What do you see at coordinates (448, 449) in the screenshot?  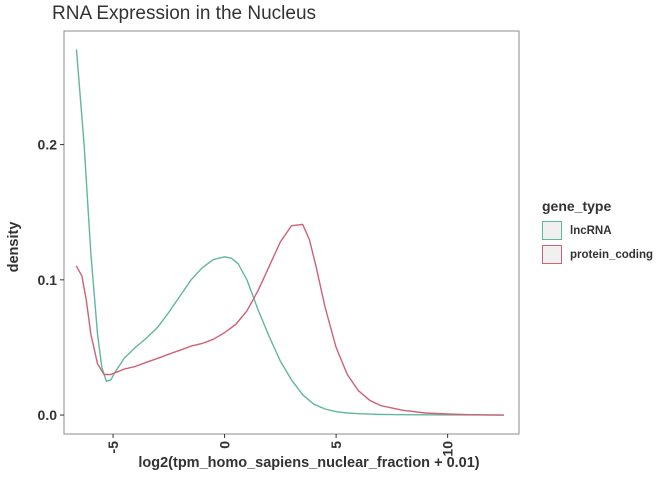 I see `x-tick-label: 10` at bounding box center [448, 449].